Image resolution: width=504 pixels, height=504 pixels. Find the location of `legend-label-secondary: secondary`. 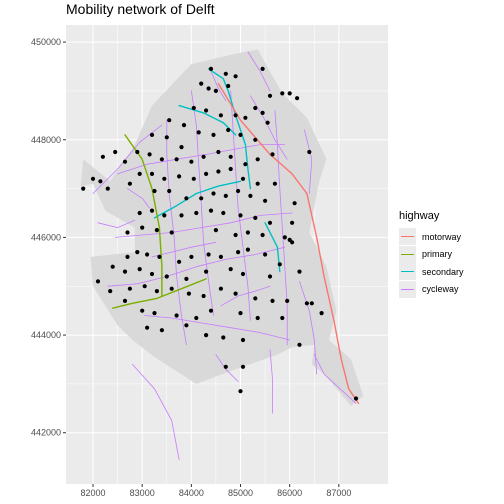

legend-label-secondary: secondary is located at coordinates (443, 271).